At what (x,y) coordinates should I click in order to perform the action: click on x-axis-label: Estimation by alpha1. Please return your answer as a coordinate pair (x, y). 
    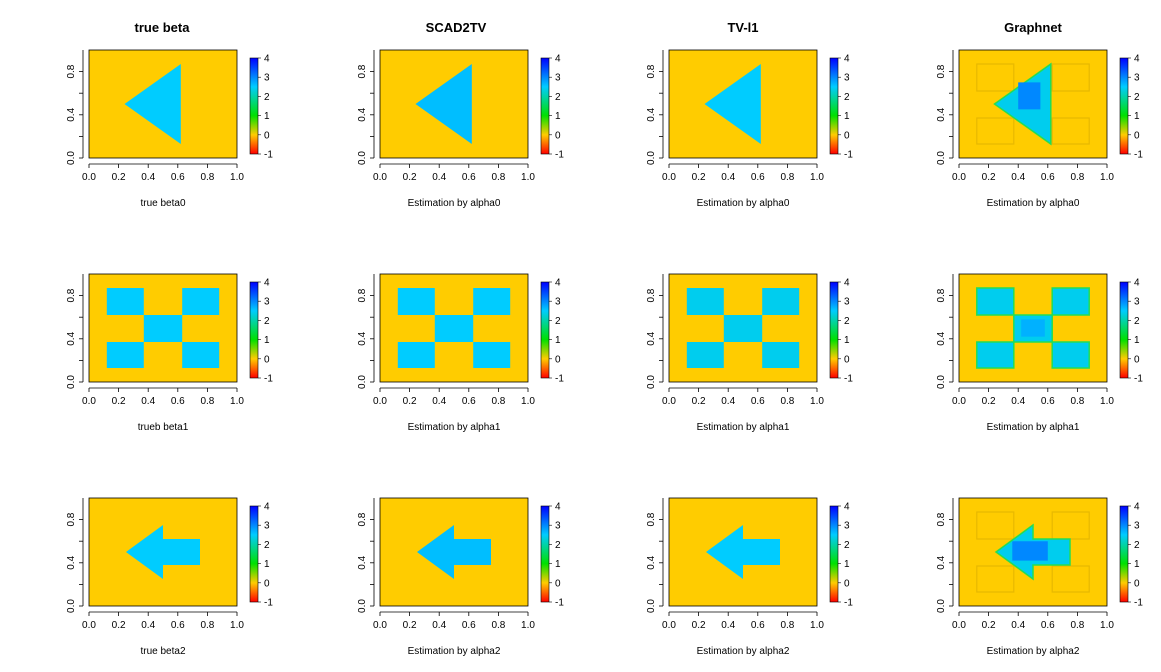
    Looking at the image, I should click on (454, 427).